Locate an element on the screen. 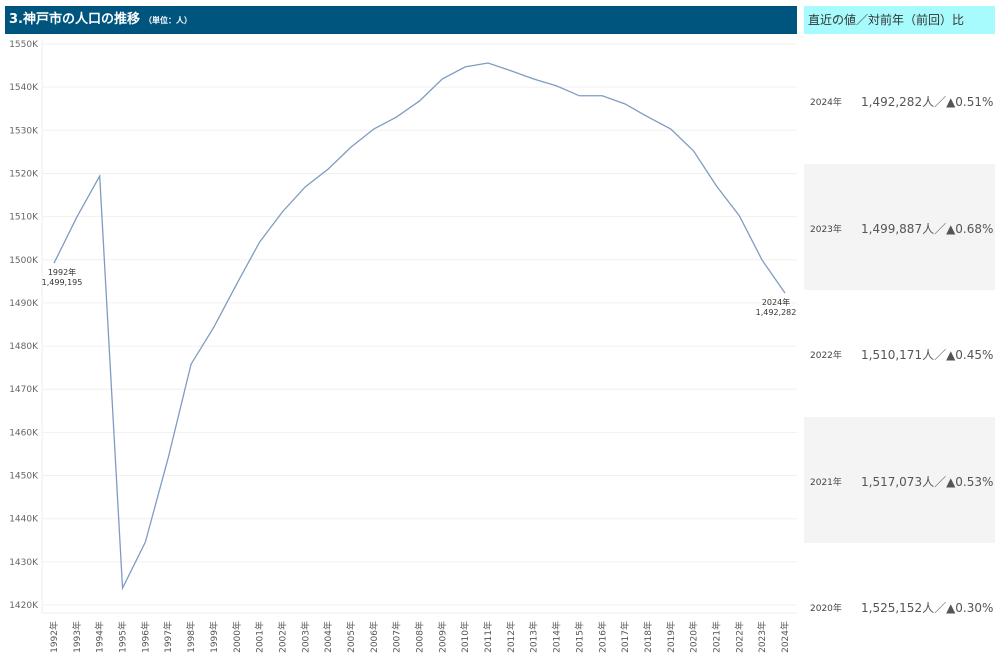 Image resolution: width=995 pixels, height=669 pixels. x-tick-label: 2014年 is located at coordinates (557, 637).